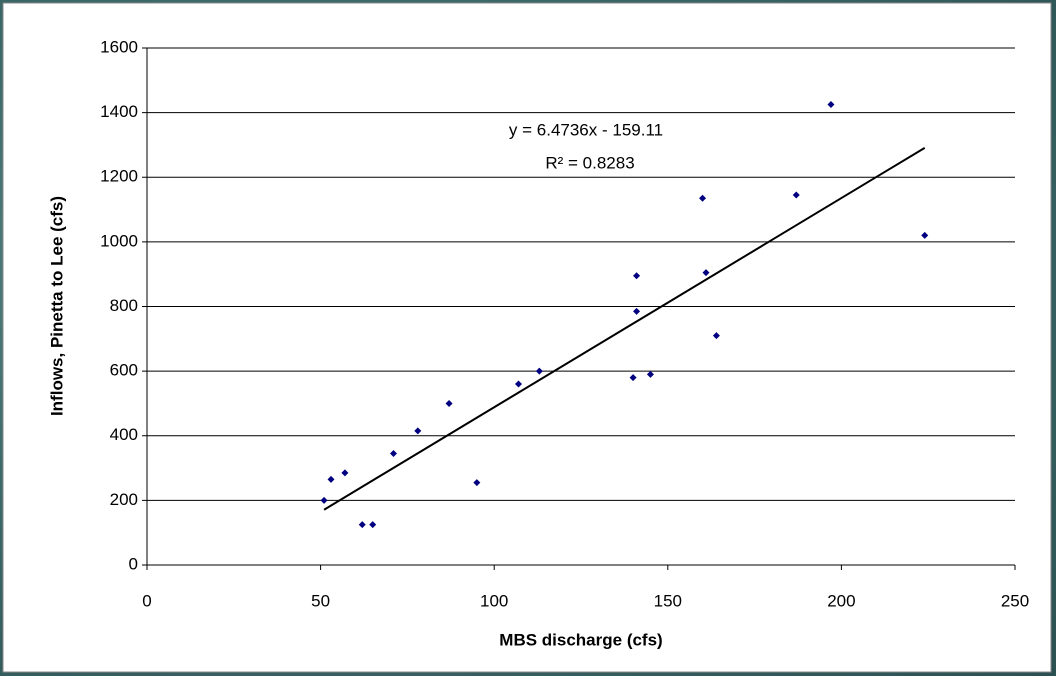 This screenshot has height=676, width=1056. What do you see at coordinates (124, 434) in the screenshot?
I see `y-tick-label: 400` at bounding box center [124, 434].